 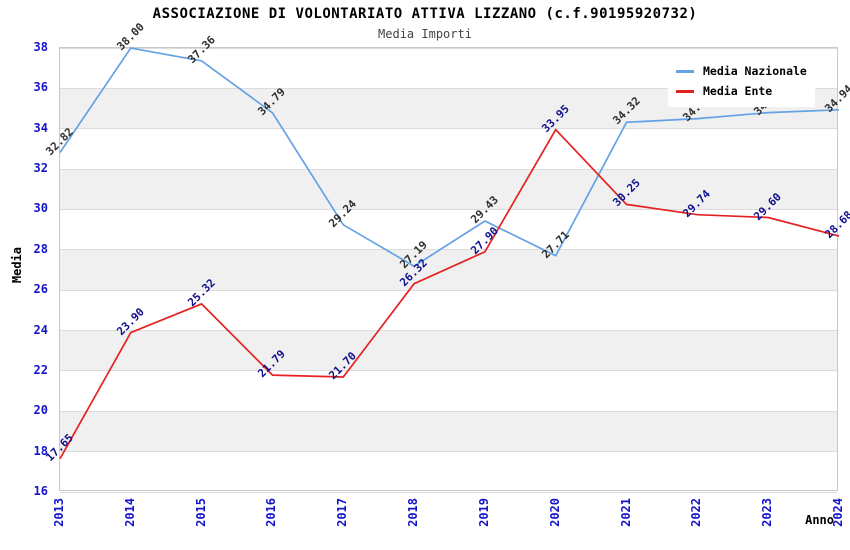 What do you see at coordinates (413, 512) in the screenshot?
I see `x-tick-label: 2018` at bounding box center [413, 512].